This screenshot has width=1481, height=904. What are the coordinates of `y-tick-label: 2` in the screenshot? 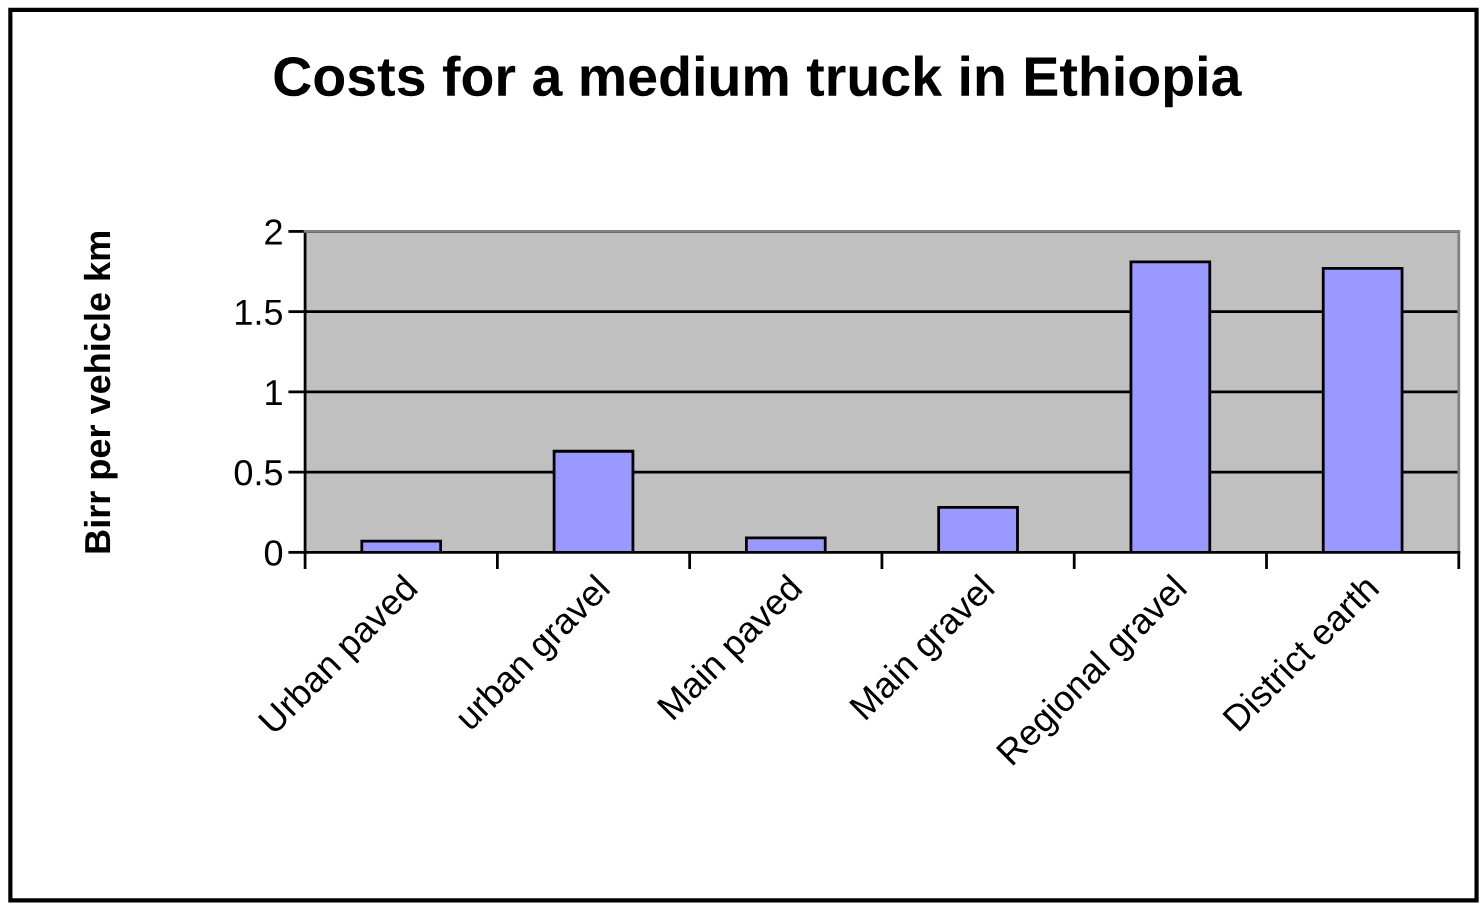 It's located at (273, 232).